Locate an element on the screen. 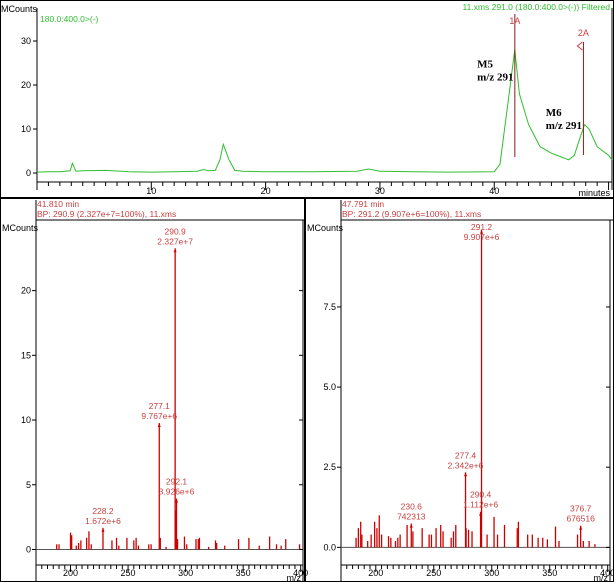 This screenshot has height=582, width=614. y-tick-label: 15 is located at coordinates (26, 355).